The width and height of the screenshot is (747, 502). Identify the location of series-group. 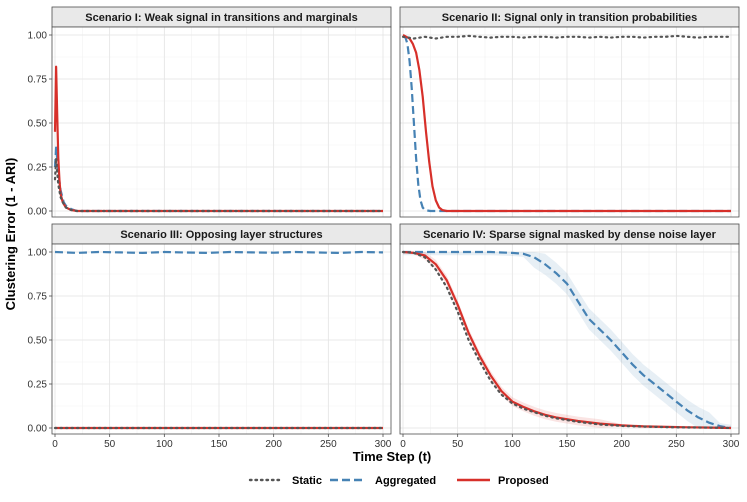
(219, 139).